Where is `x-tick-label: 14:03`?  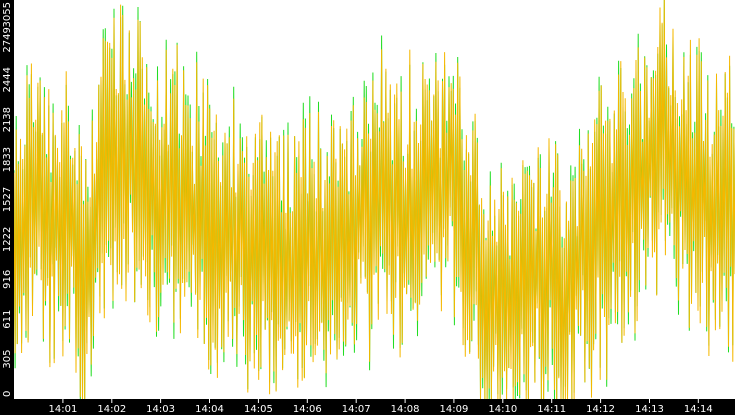 x-tick-label: 14:03 is located at coordinates (160, 409).